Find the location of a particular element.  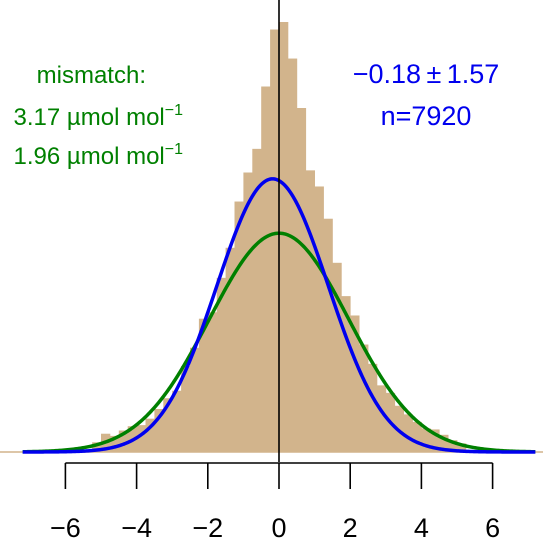

x-tick-label: 2 is located at coordinates (350, 526).